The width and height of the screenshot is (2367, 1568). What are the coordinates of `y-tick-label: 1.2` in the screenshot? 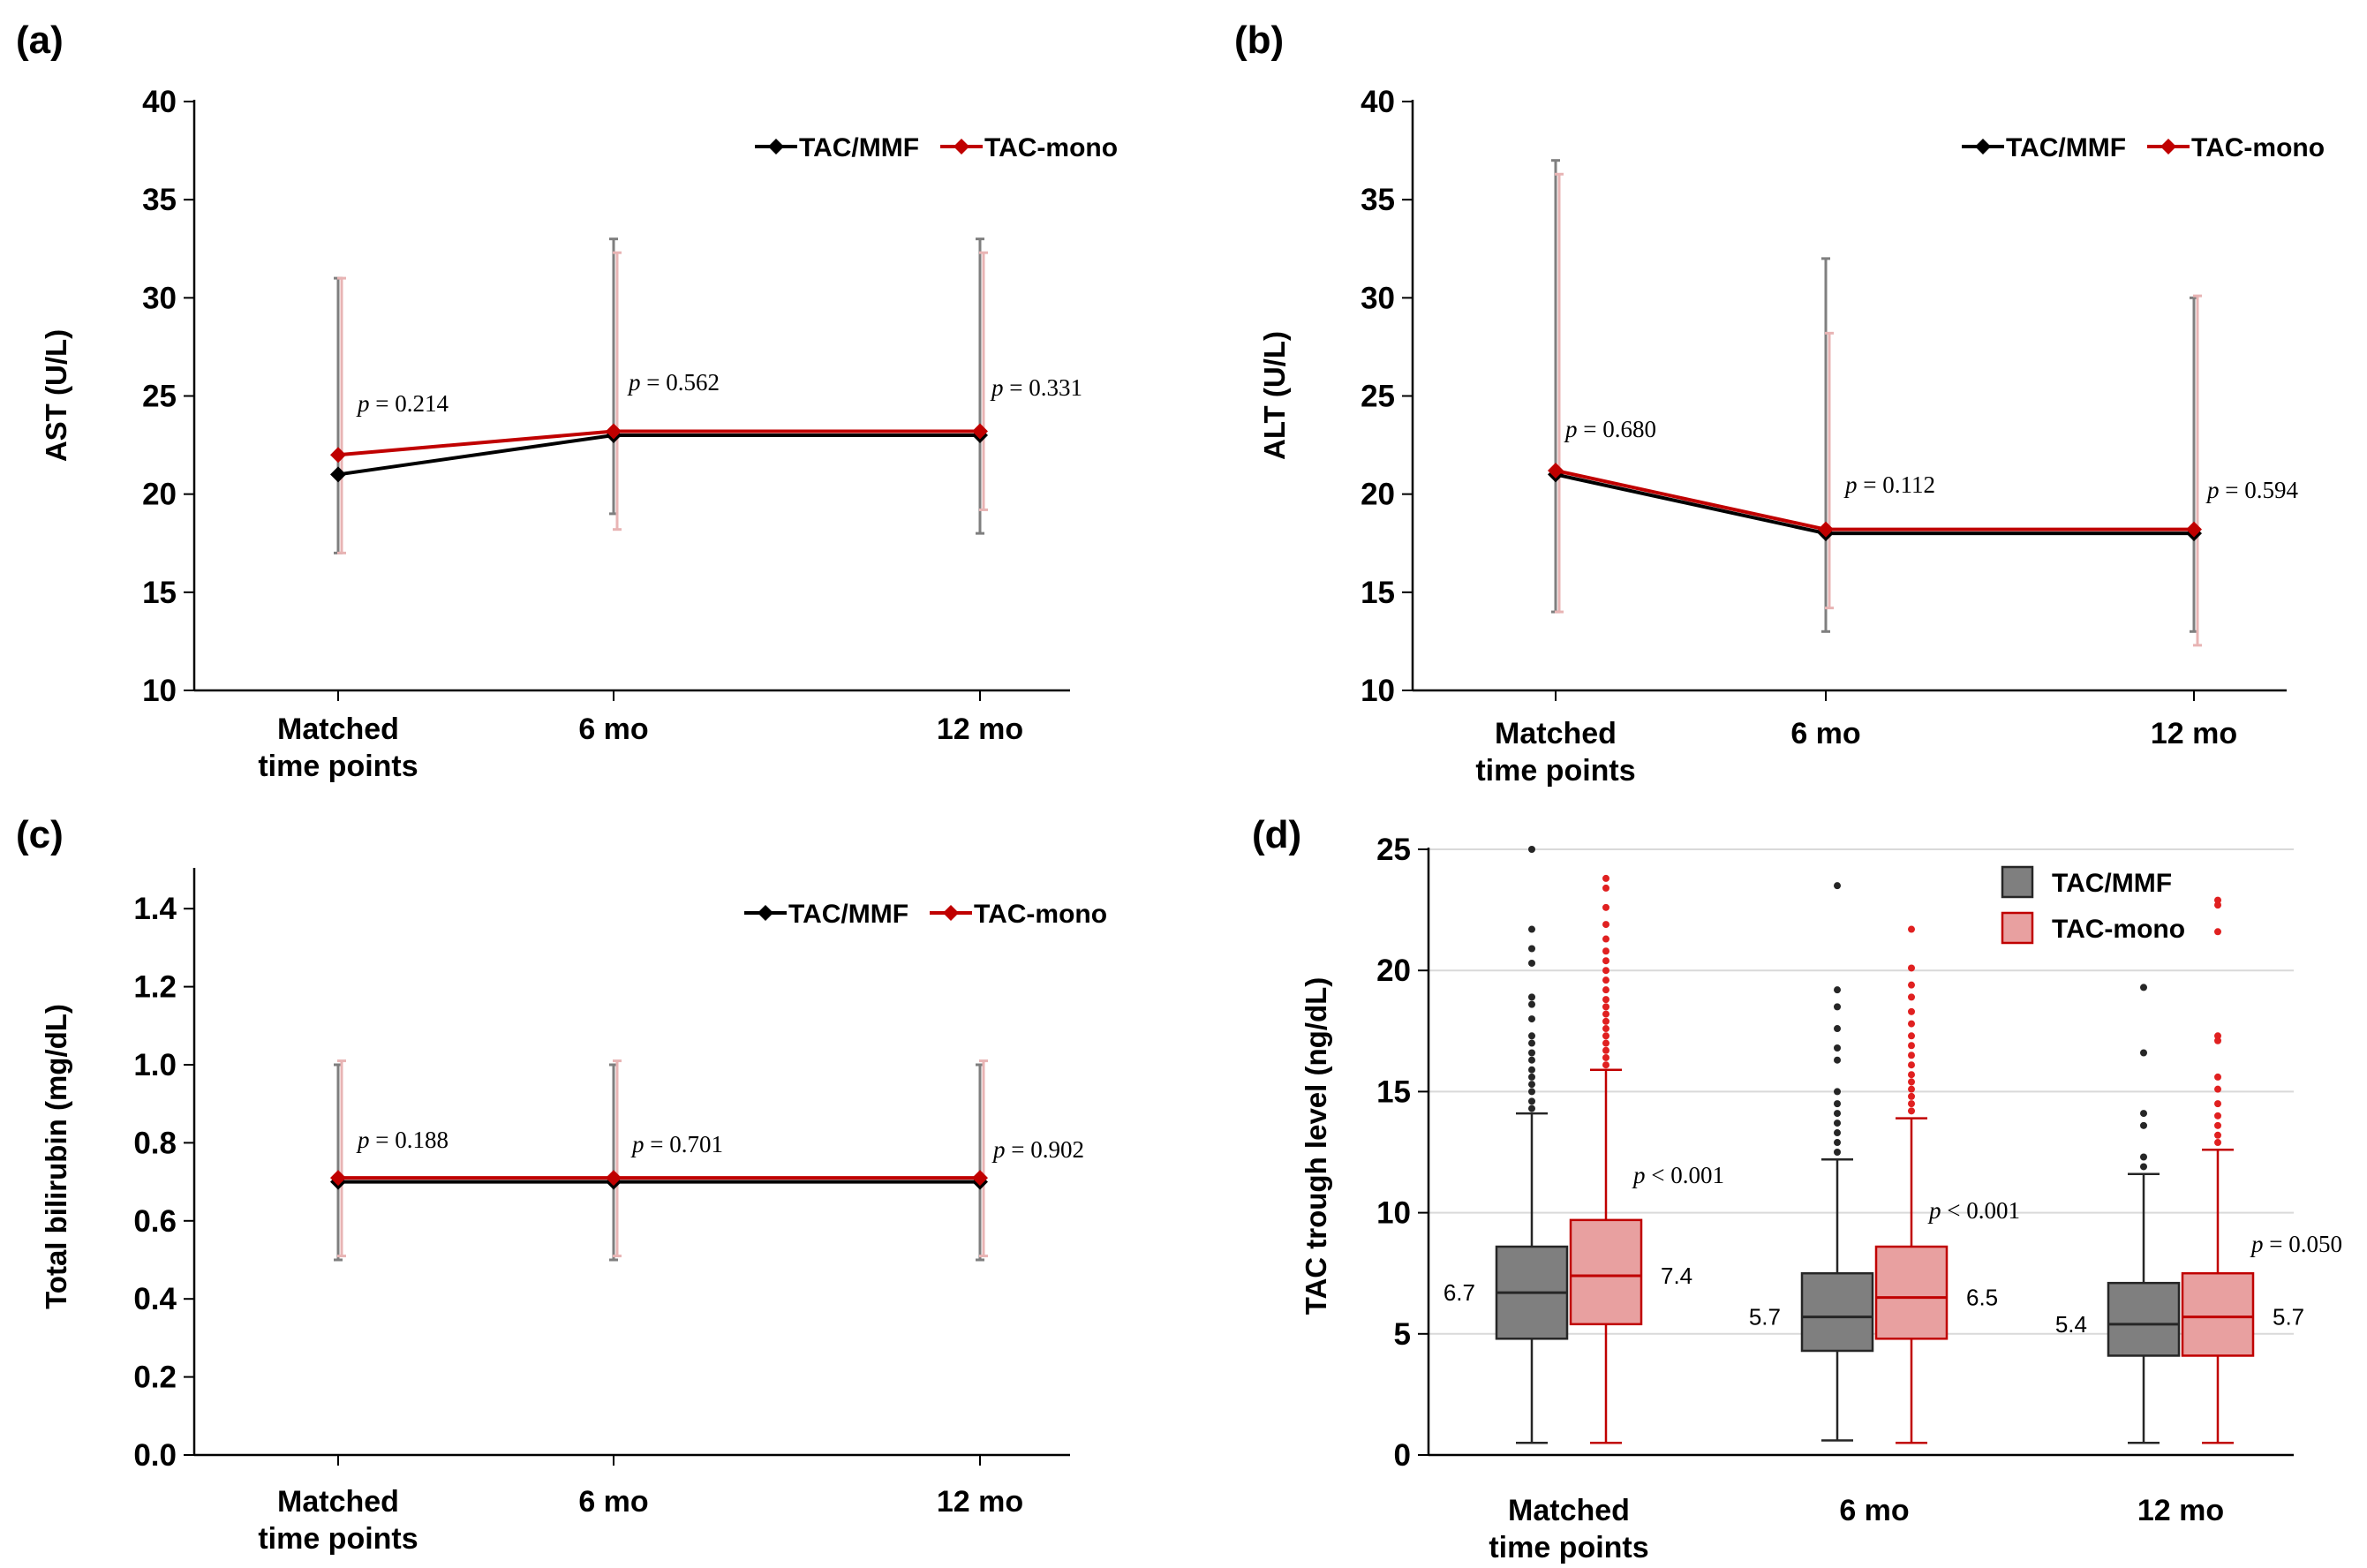 It's located at (155, 987).